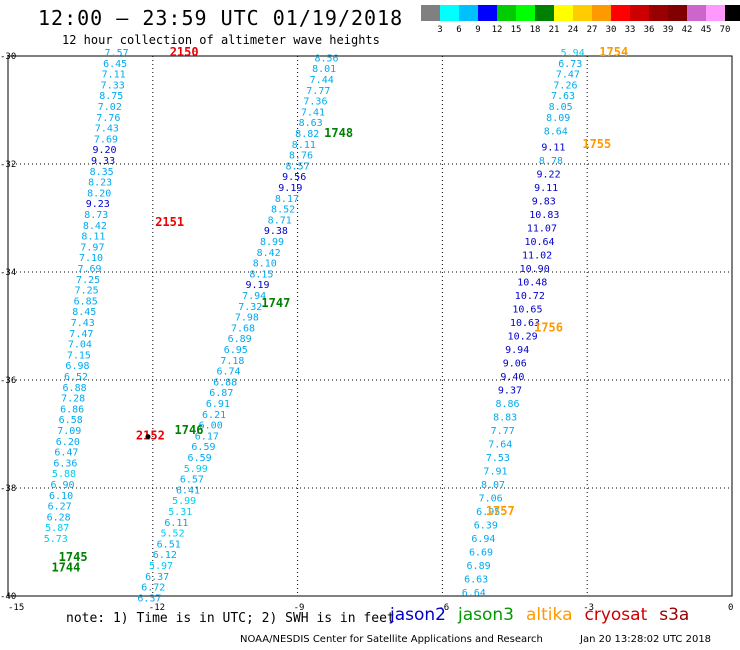 The width and height of the screenshot is (740, 650). What do you see at coordinates (443, 608) in the screenshot?
I see `x-tick-label: -6` at bounding box center [443, 608].